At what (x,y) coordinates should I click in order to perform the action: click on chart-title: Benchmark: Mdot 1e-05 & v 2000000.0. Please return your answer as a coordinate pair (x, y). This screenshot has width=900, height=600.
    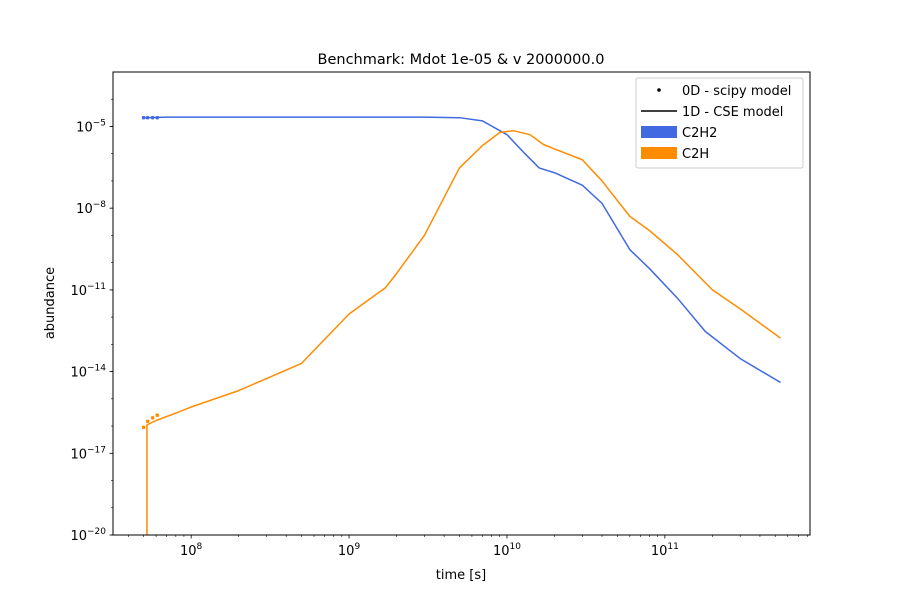
    Looking at the image, I should click on (461, 60).